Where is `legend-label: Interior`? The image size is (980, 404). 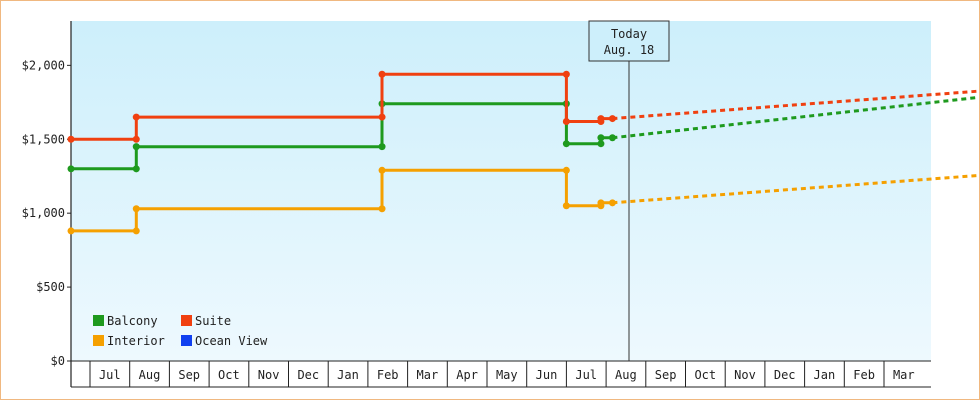
legend-label: Interior is located at coordinates (136, 341).